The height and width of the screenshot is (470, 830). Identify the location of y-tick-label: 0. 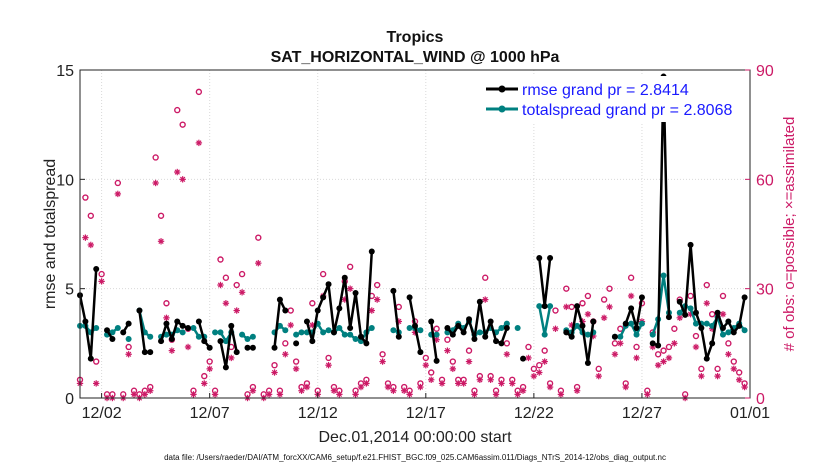
(69, 399).